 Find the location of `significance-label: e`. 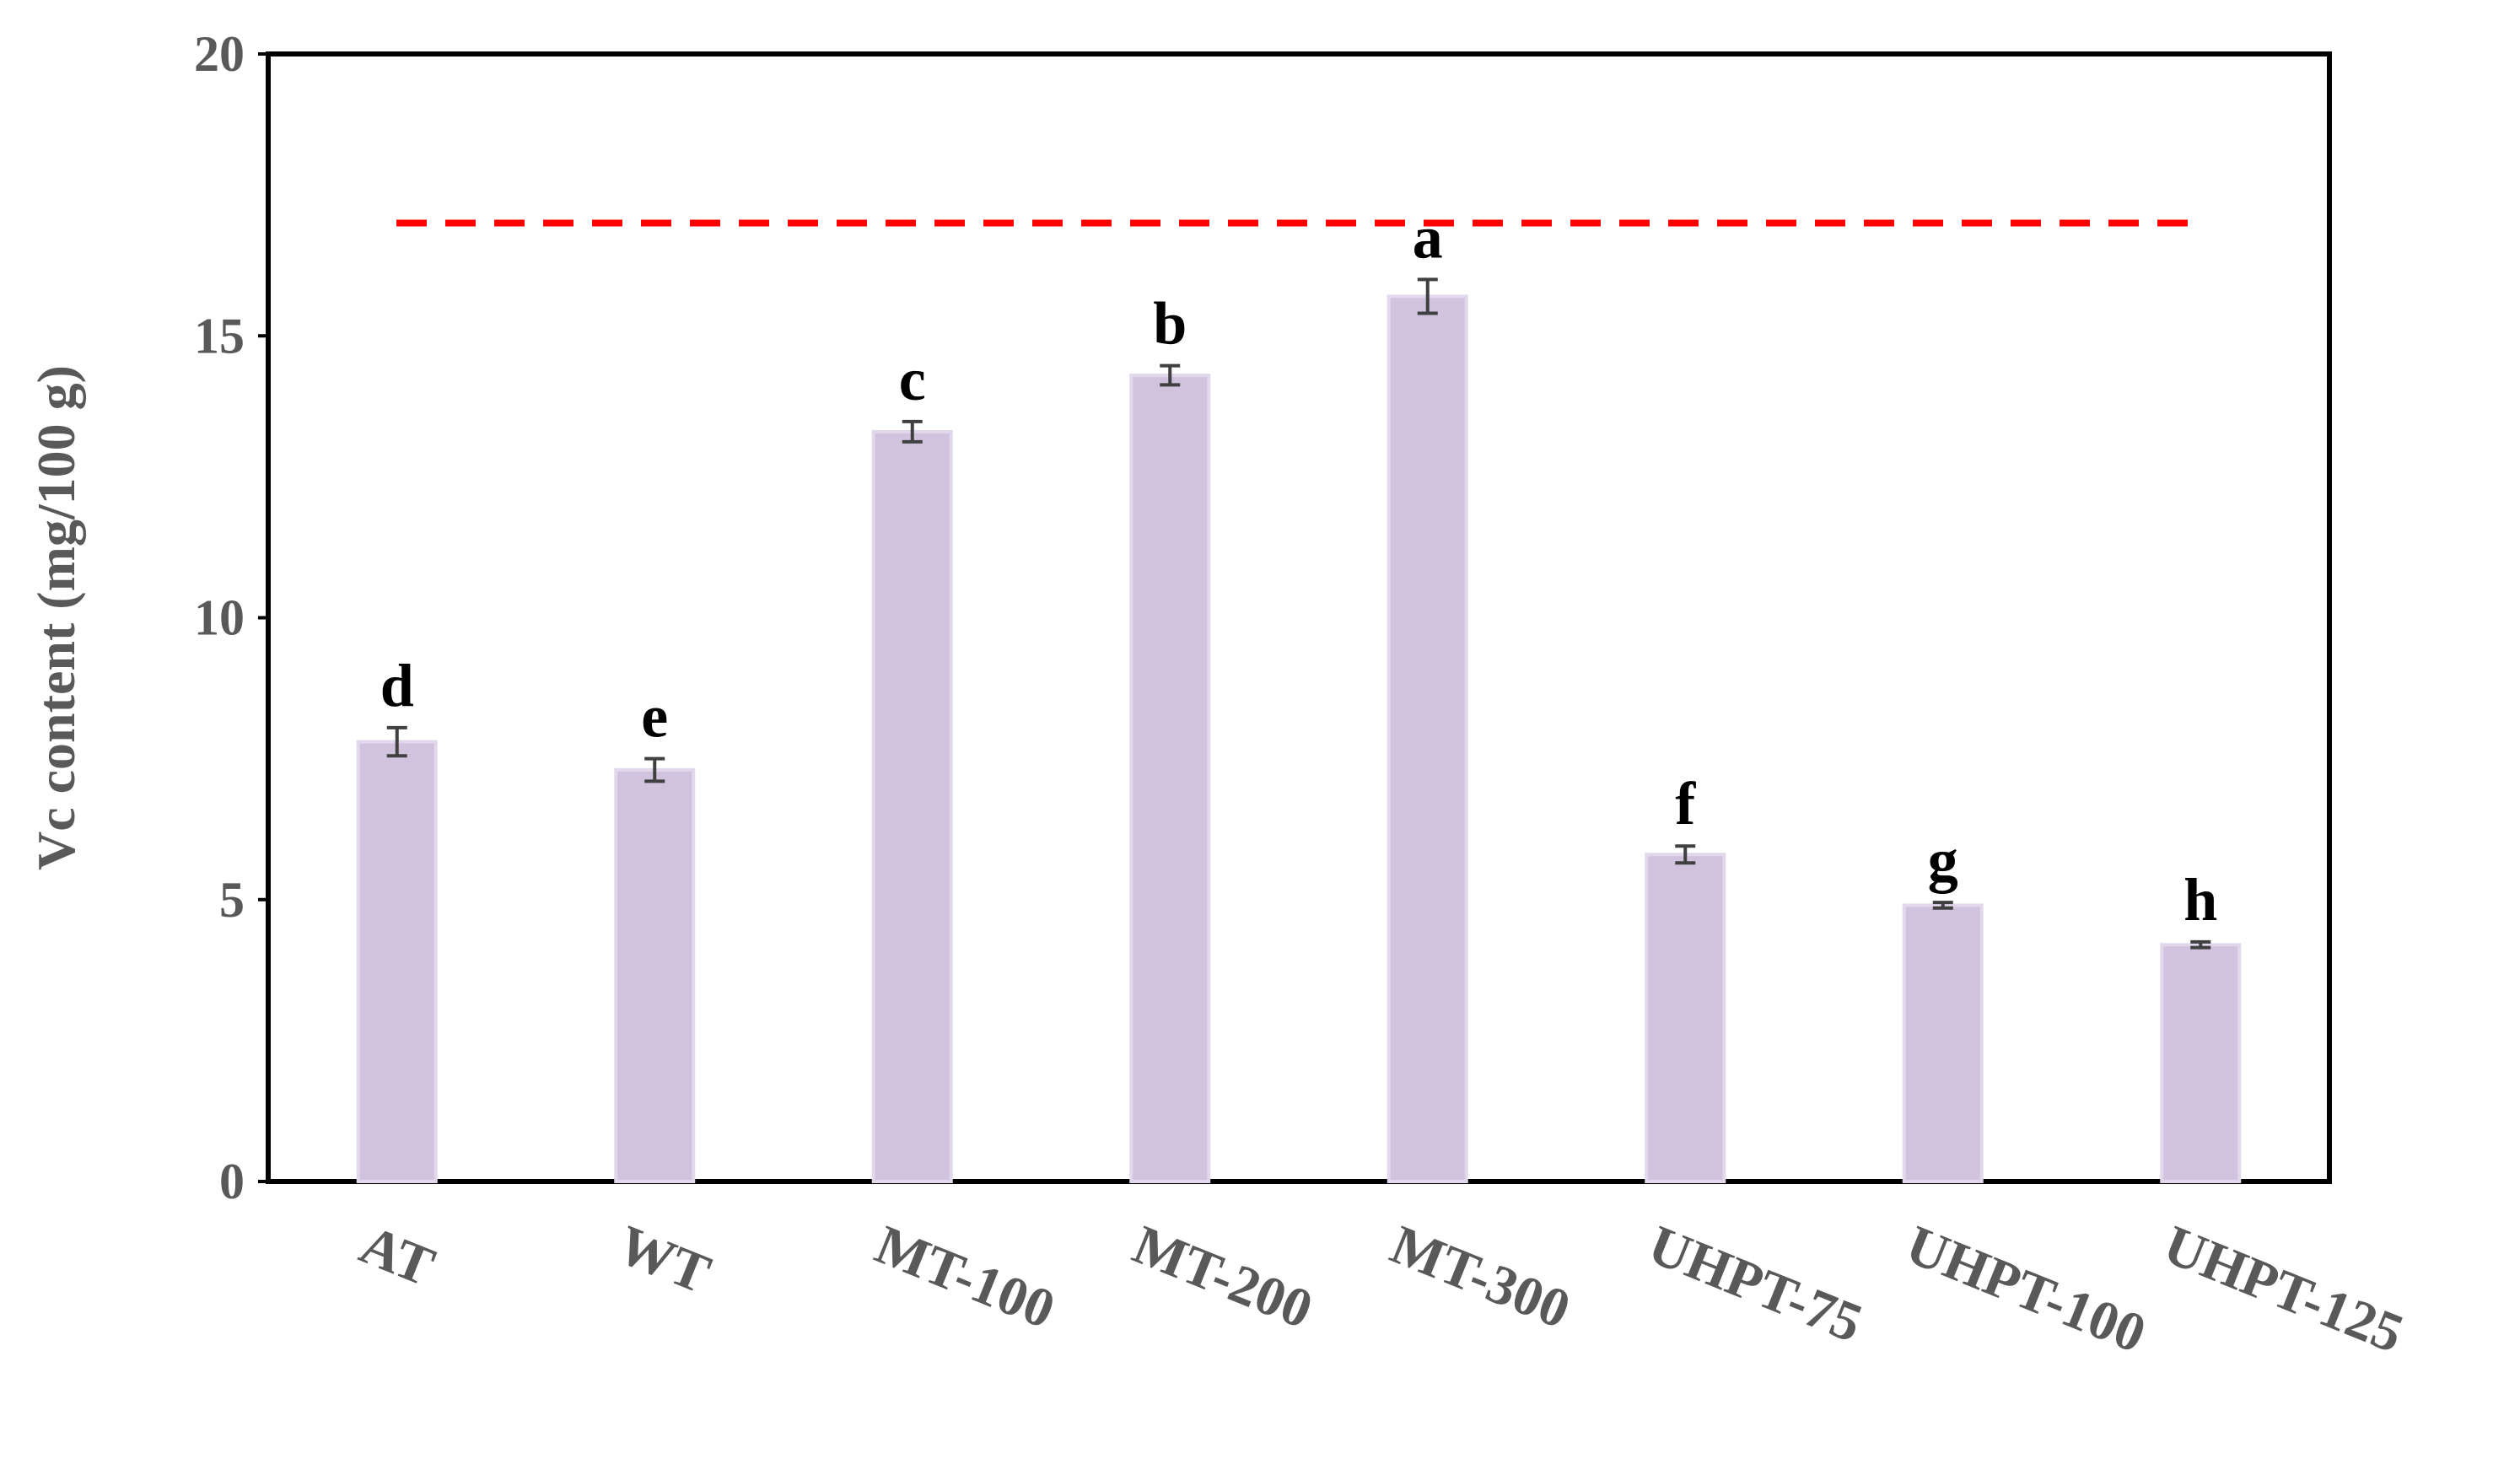

significance-label: e is located at coordinates (654, 717).